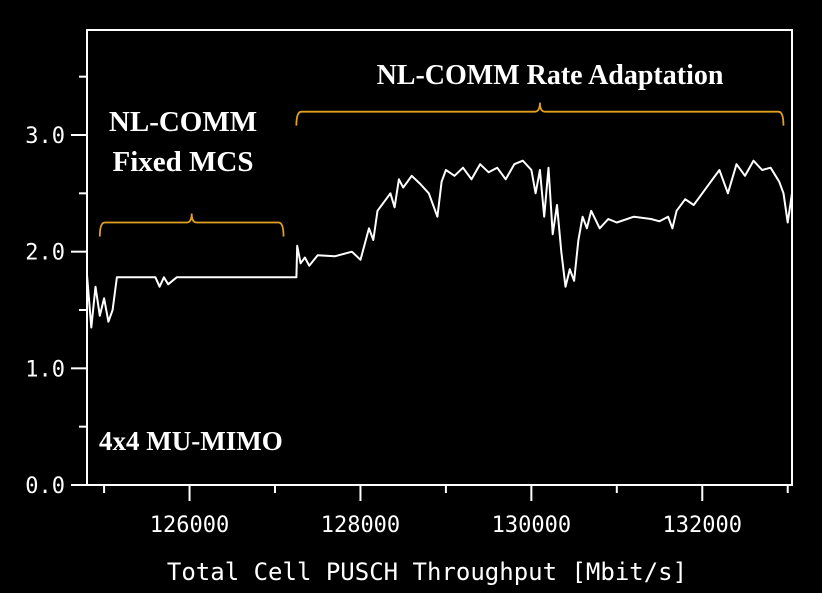 Image resolution: width=822 pixels, height=593 pixels. What do you see at coordinates (446, 511) in the screenshot?
I see `x-axis: 126000 128000 130000 132000` at bounding box center [446, 511].